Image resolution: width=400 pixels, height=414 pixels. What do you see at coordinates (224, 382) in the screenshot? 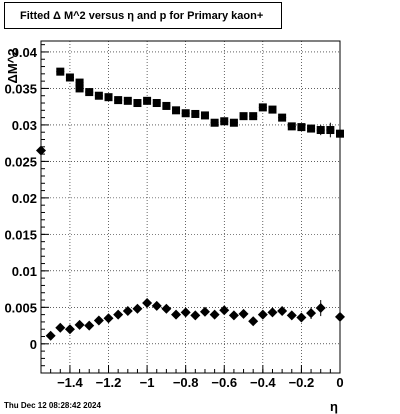
I see `x-tick-label: −0.6` at bounding box center [224, 382].